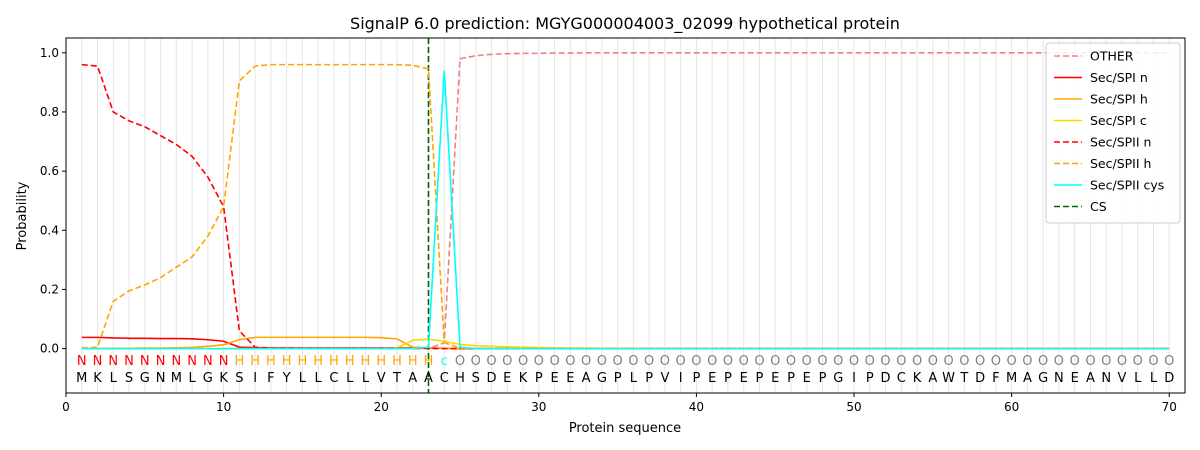  What do you see at coordinates (681, 378) in the screenshot?
I see `sequence-letter: I` at bounding box center [681, 378].